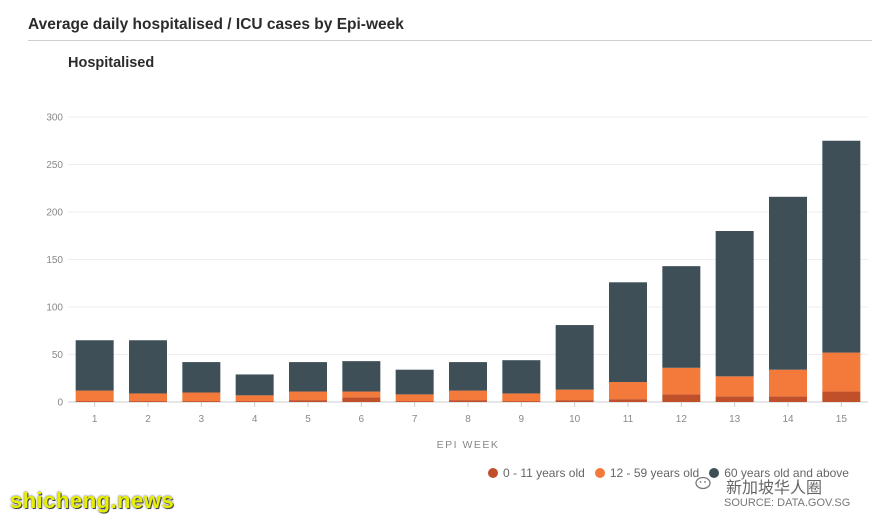 The width and height of the screenshot is (879, 523). What do you see at coordinates (468, 419) in the screenshot?
I see `x-tick-label-8: 8` at bounding box center [468, 419].